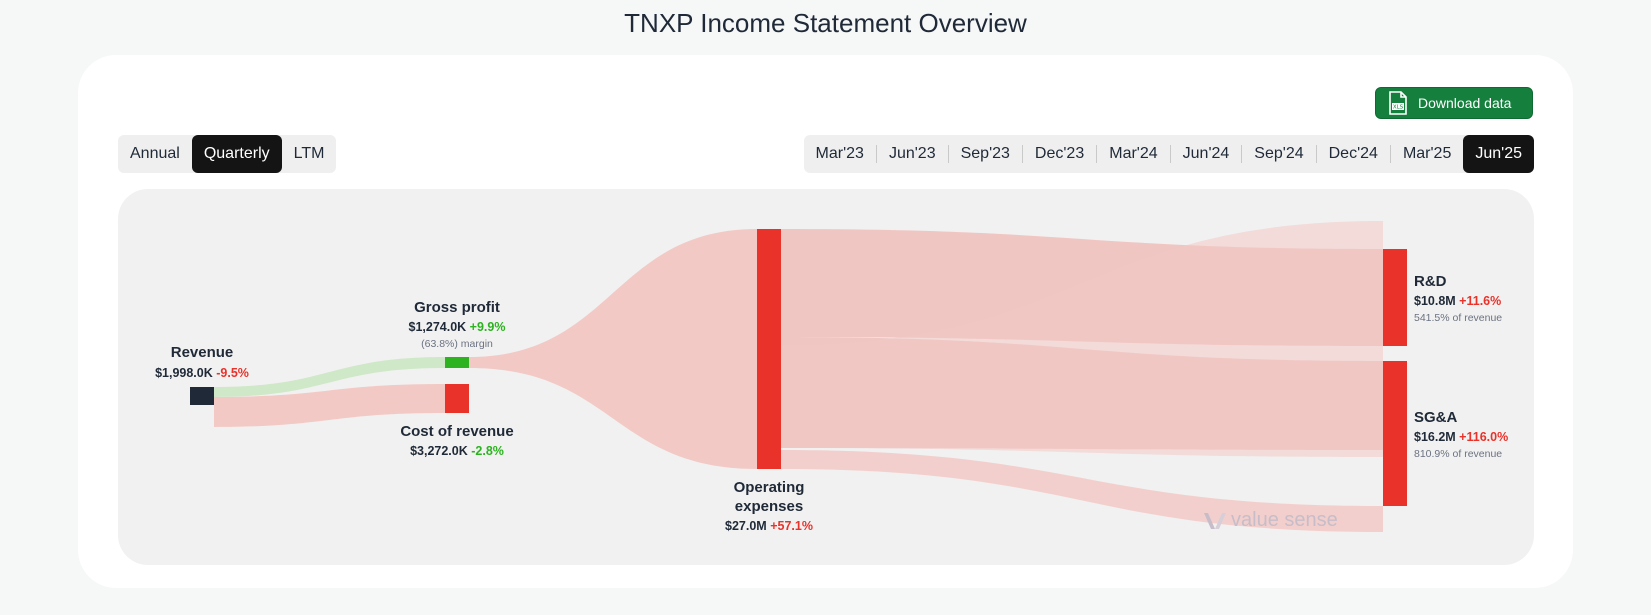 This screenshot has height=615, width=1651. I want to click on sga-change: +116.0%, so click(1482, 437).